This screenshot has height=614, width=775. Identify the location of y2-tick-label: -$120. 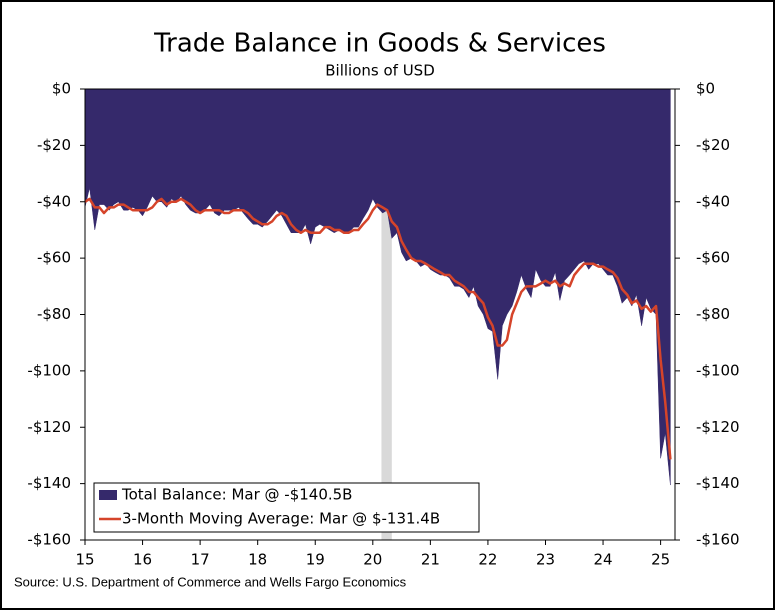
(718, 427).